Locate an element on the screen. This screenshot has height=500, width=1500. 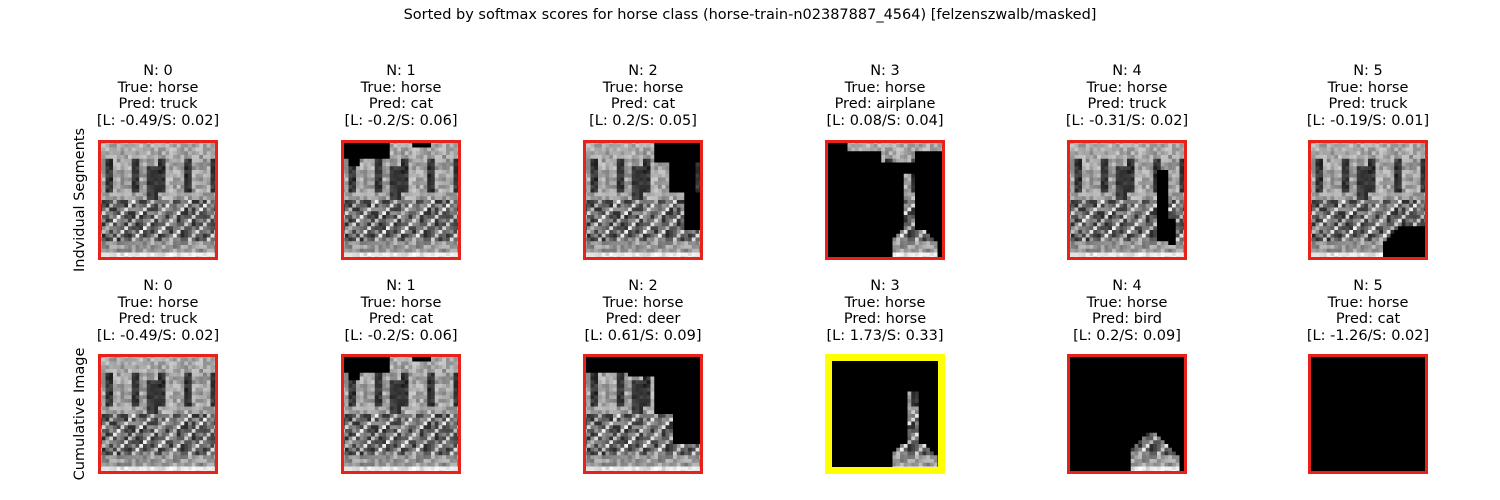
row-label: Indvidual Segments is located at coordinates (80, 200).